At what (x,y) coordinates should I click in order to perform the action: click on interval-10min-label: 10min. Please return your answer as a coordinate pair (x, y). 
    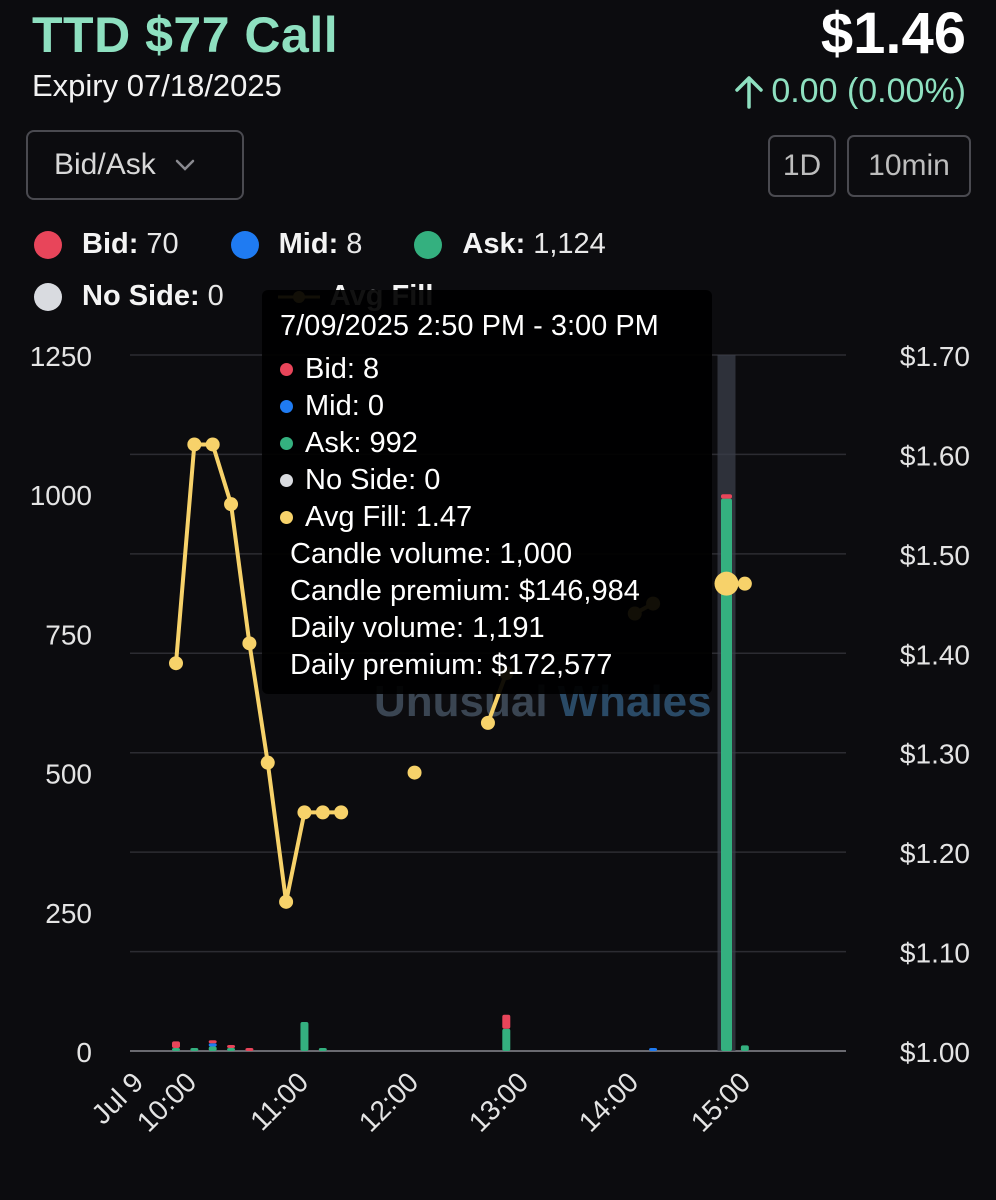
    Looking at the image, I should click on (909, 165).